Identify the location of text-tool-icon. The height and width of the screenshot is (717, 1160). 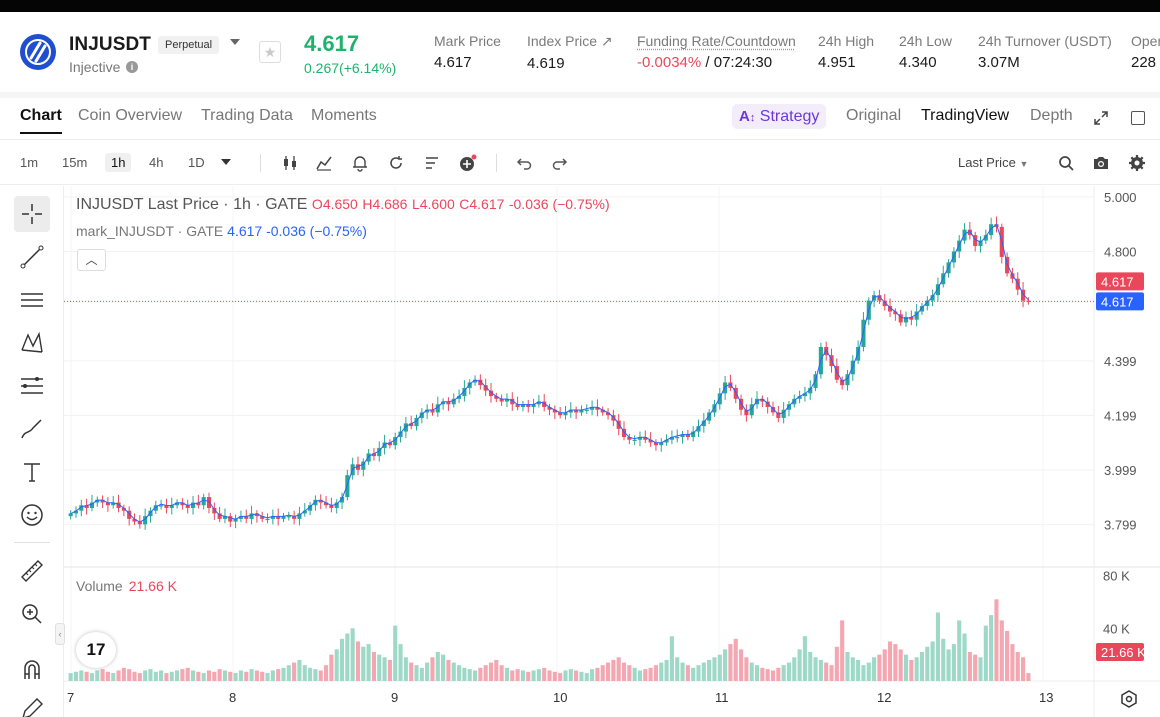
(32, 472).